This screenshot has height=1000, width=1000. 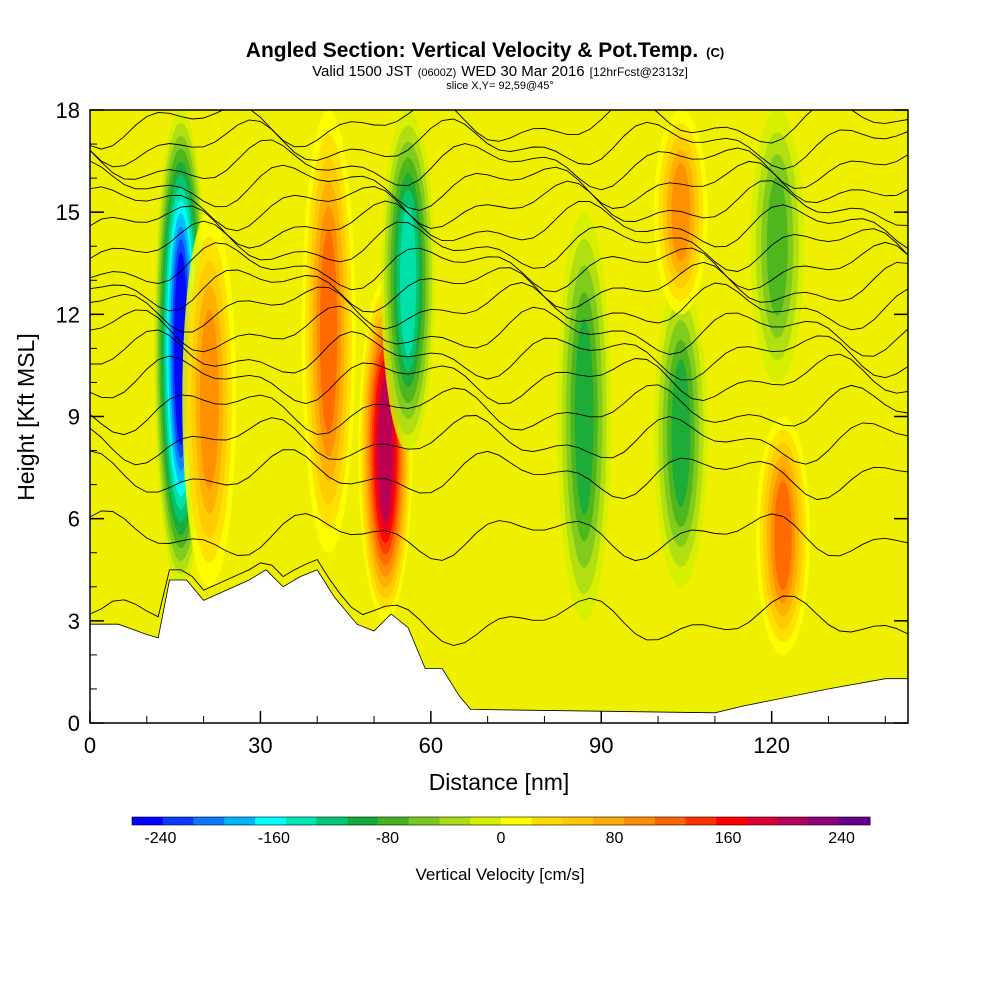 I want to click on colorbar, so click(x=501, y=821).